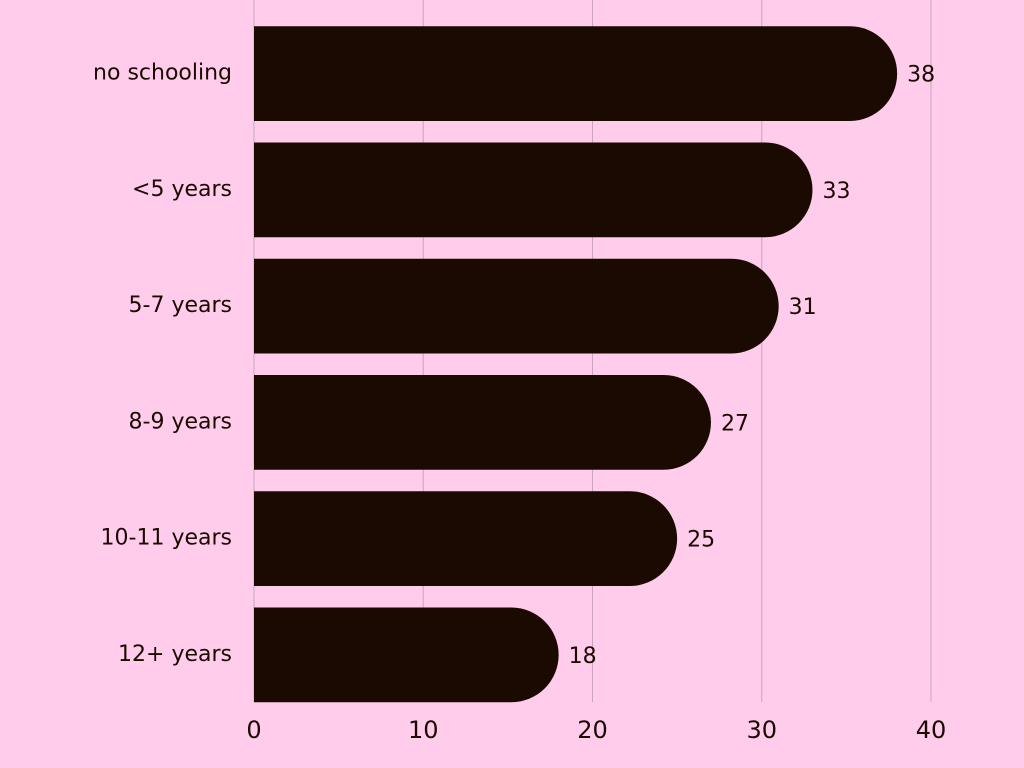 This screenshot has height=768, width=1024. I want to click on value-label: 25, so click(701, 540).